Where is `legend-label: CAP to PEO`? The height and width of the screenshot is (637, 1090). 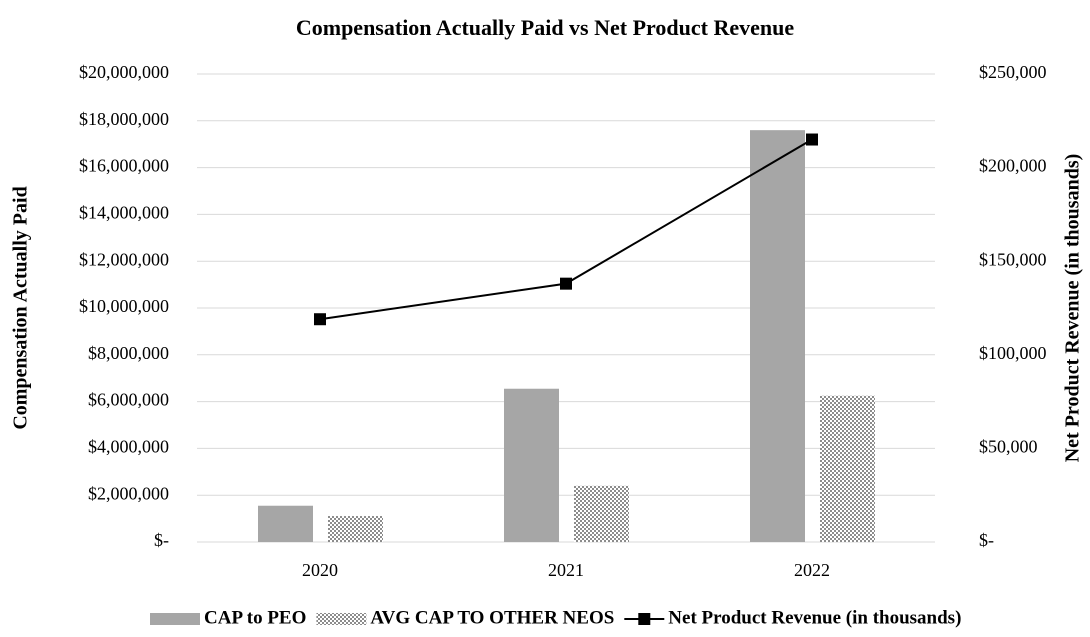 legend-label: CAP to PEO is located at coordinates (255, 617).